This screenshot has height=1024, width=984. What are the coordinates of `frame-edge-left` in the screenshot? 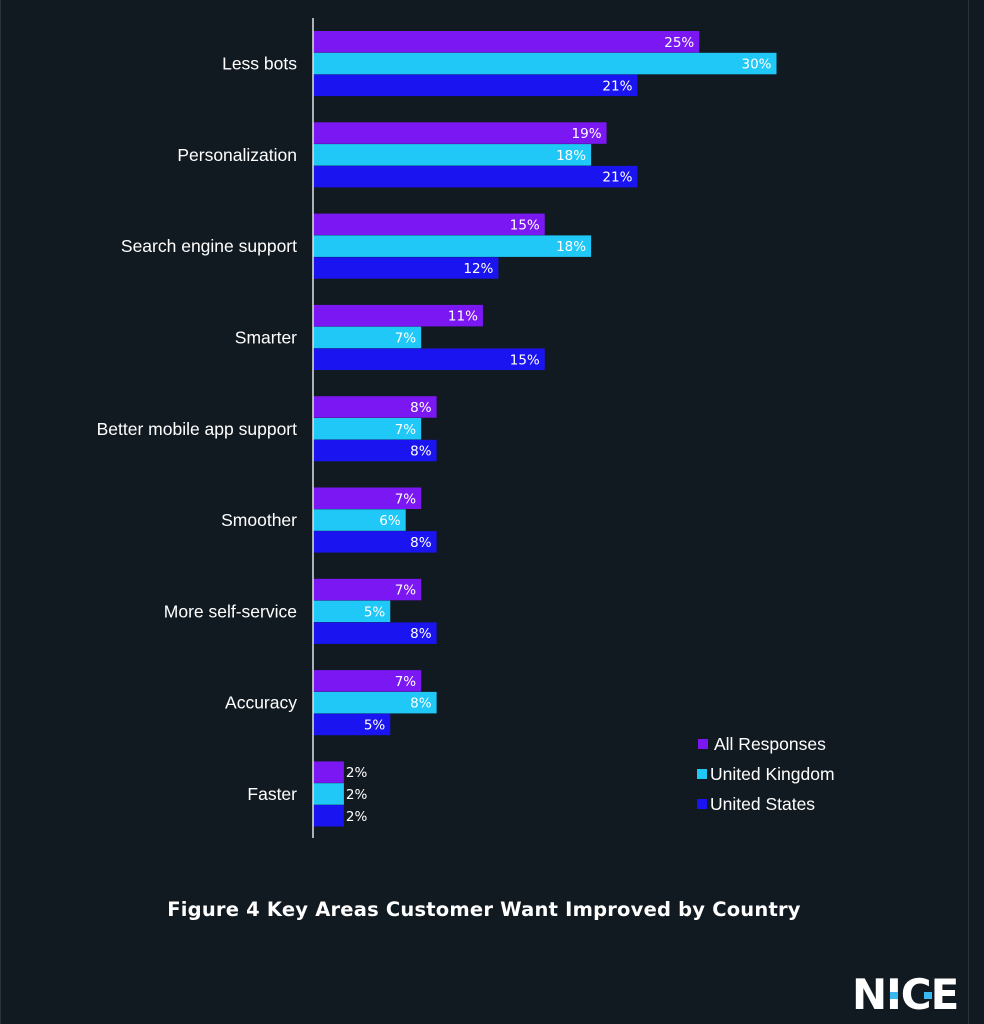 It's located at (0, 512).